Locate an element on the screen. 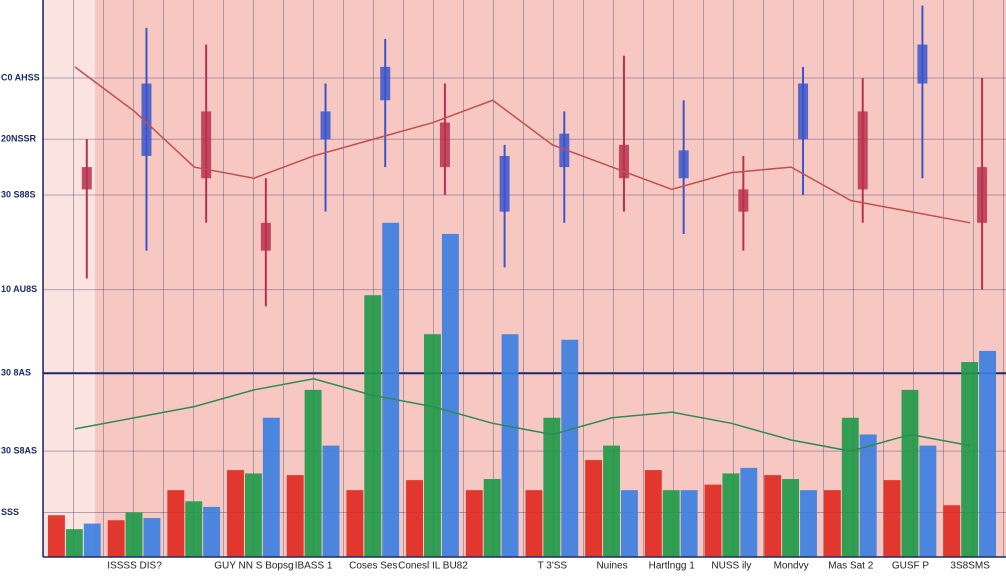 This screenshot has width=1006, height=580. x-tick-label: Hartlngg 1 is located at coordinates (672, 566).